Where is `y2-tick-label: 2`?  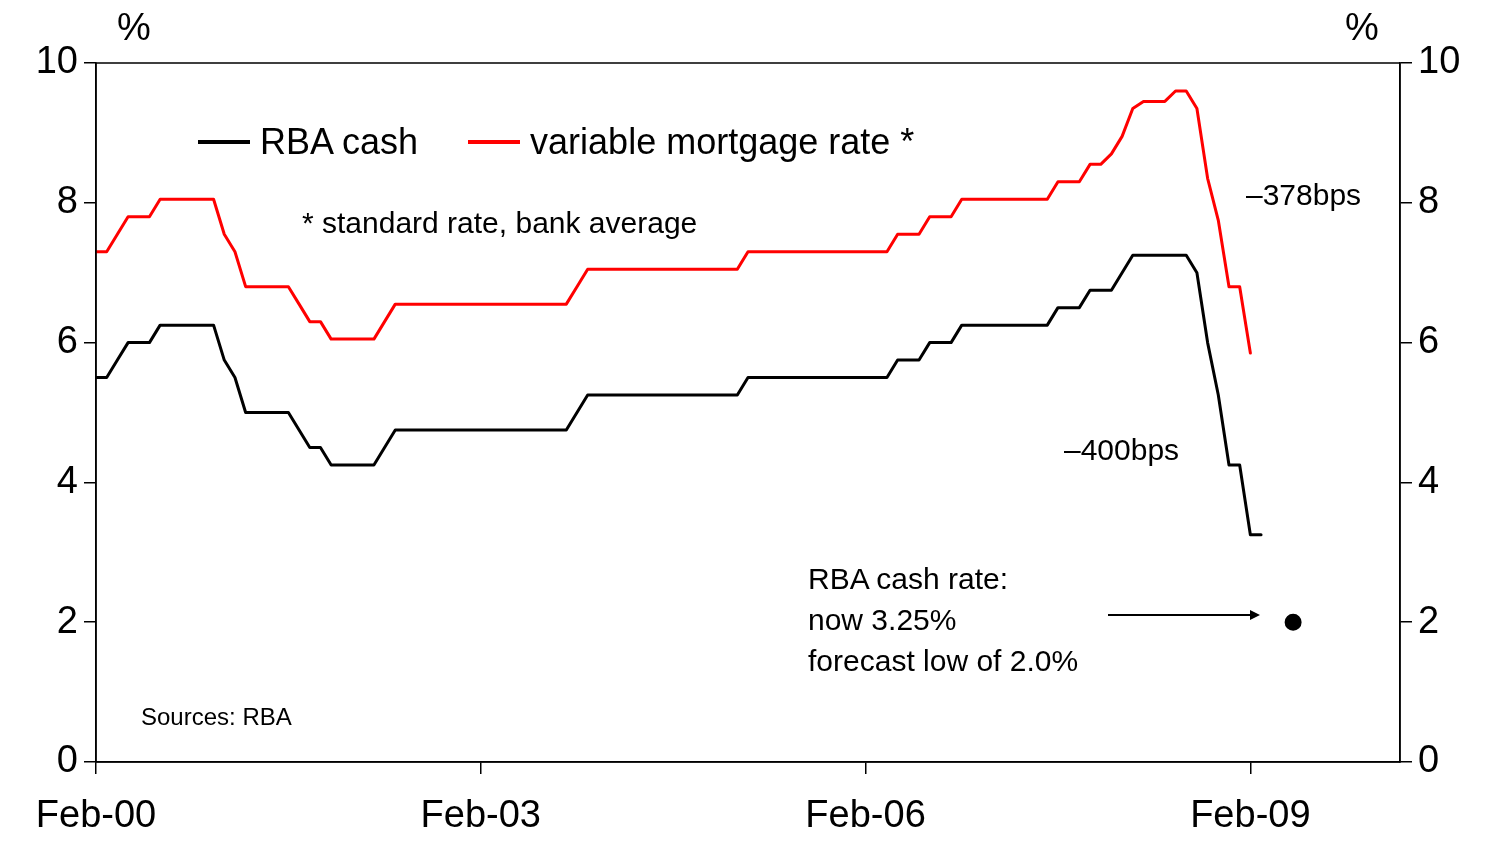 y2-tick-label: 2 is located at coordinates (1429, 619).